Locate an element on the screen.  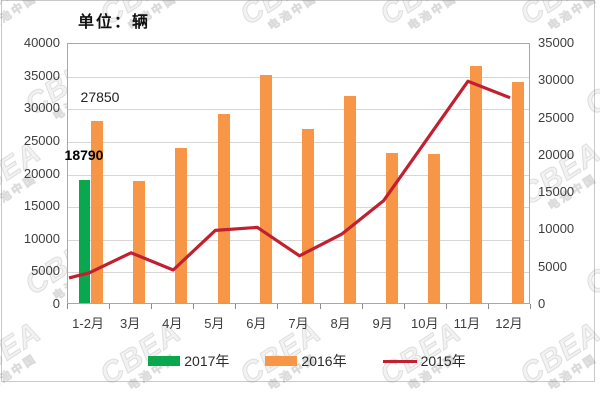
legend-item-2017年: 2017年 is located at coordinates (188, 361).